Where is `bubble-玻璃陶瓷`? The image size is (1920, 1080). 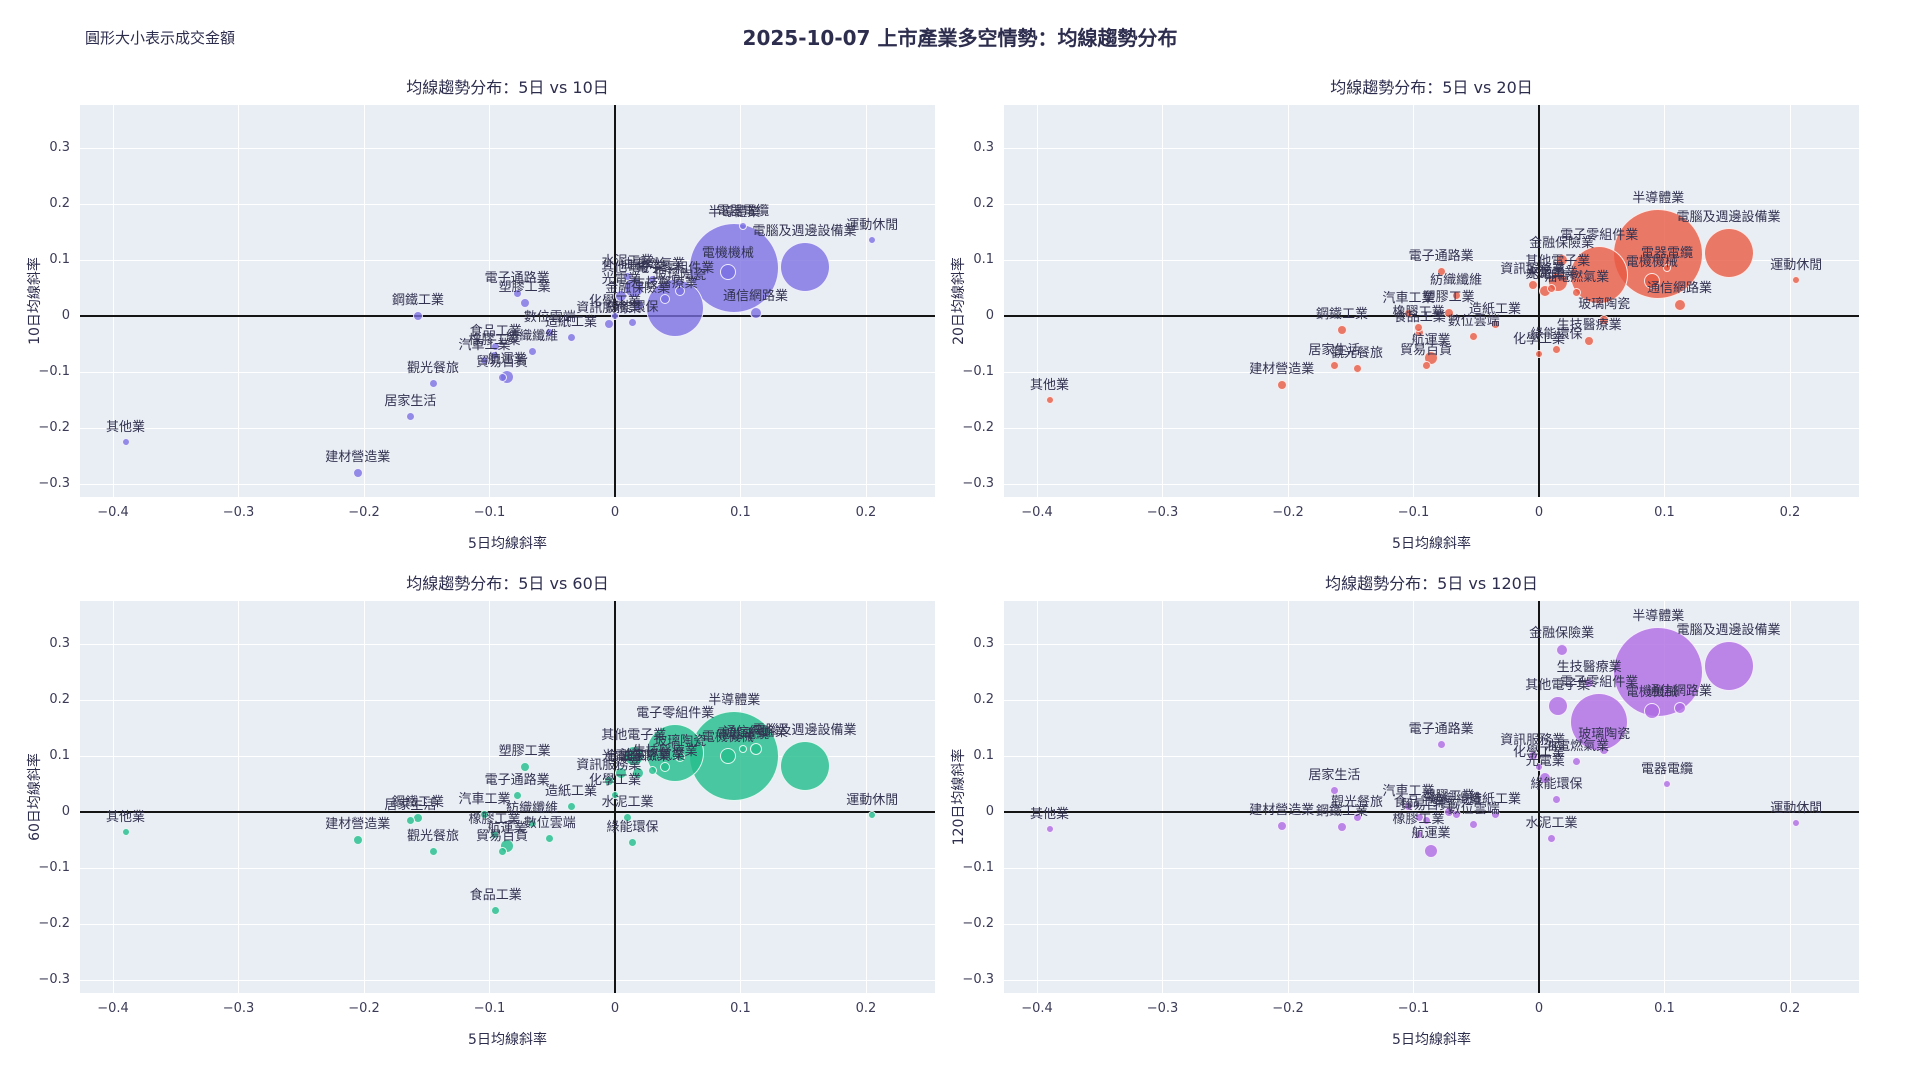 bubble-玻璃陶瓷 is located at coordinates (1604, 750).